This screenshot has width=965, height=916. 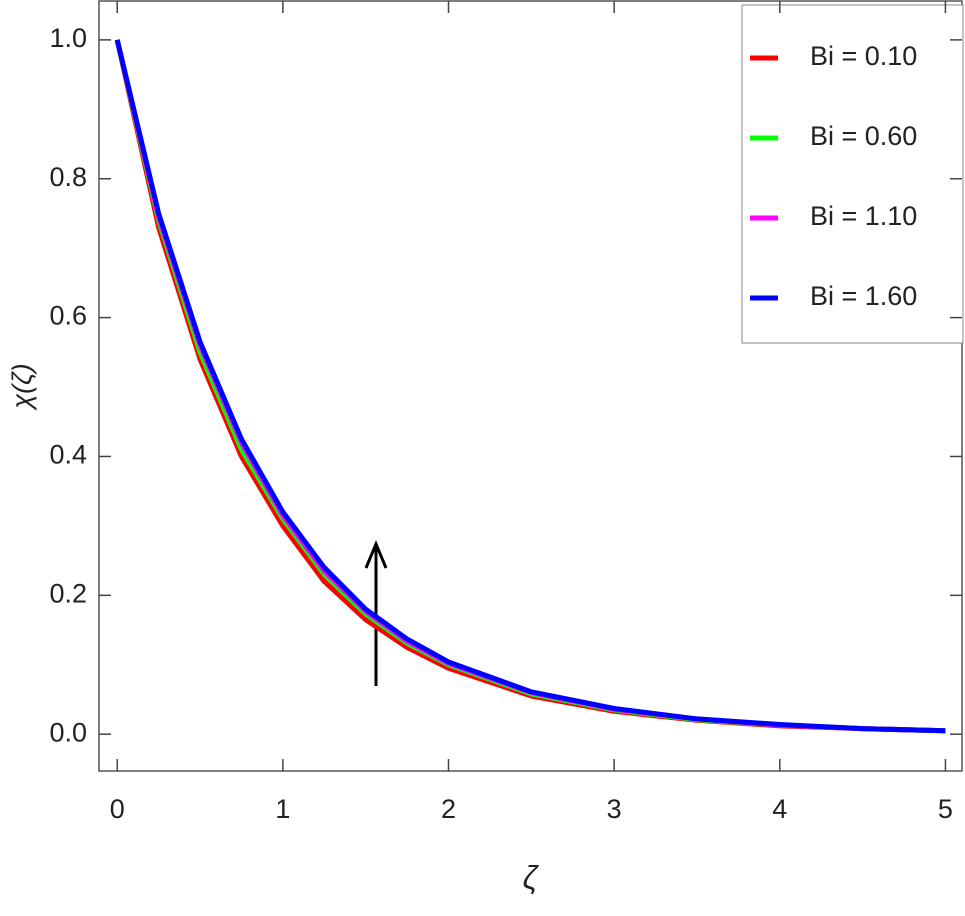 I want to click on y-tick-label: 0.8, so click(x=68, y=177).